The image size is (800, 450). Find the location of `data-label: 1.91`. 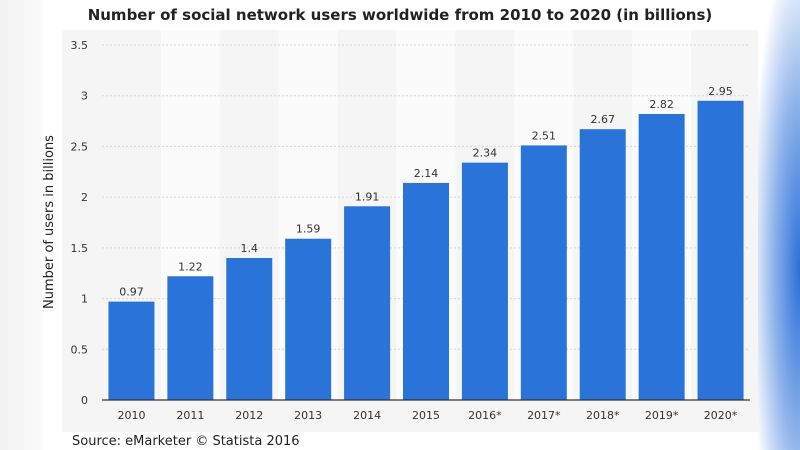

data-label: 1.91 is located at coordinates (367, 196).